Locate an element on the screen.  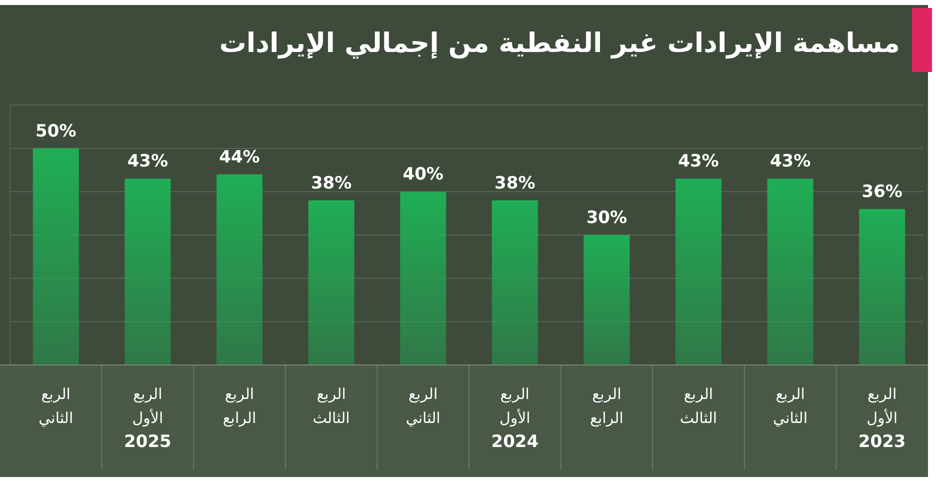
data-label: 50% is located at coordinates (56, 131).